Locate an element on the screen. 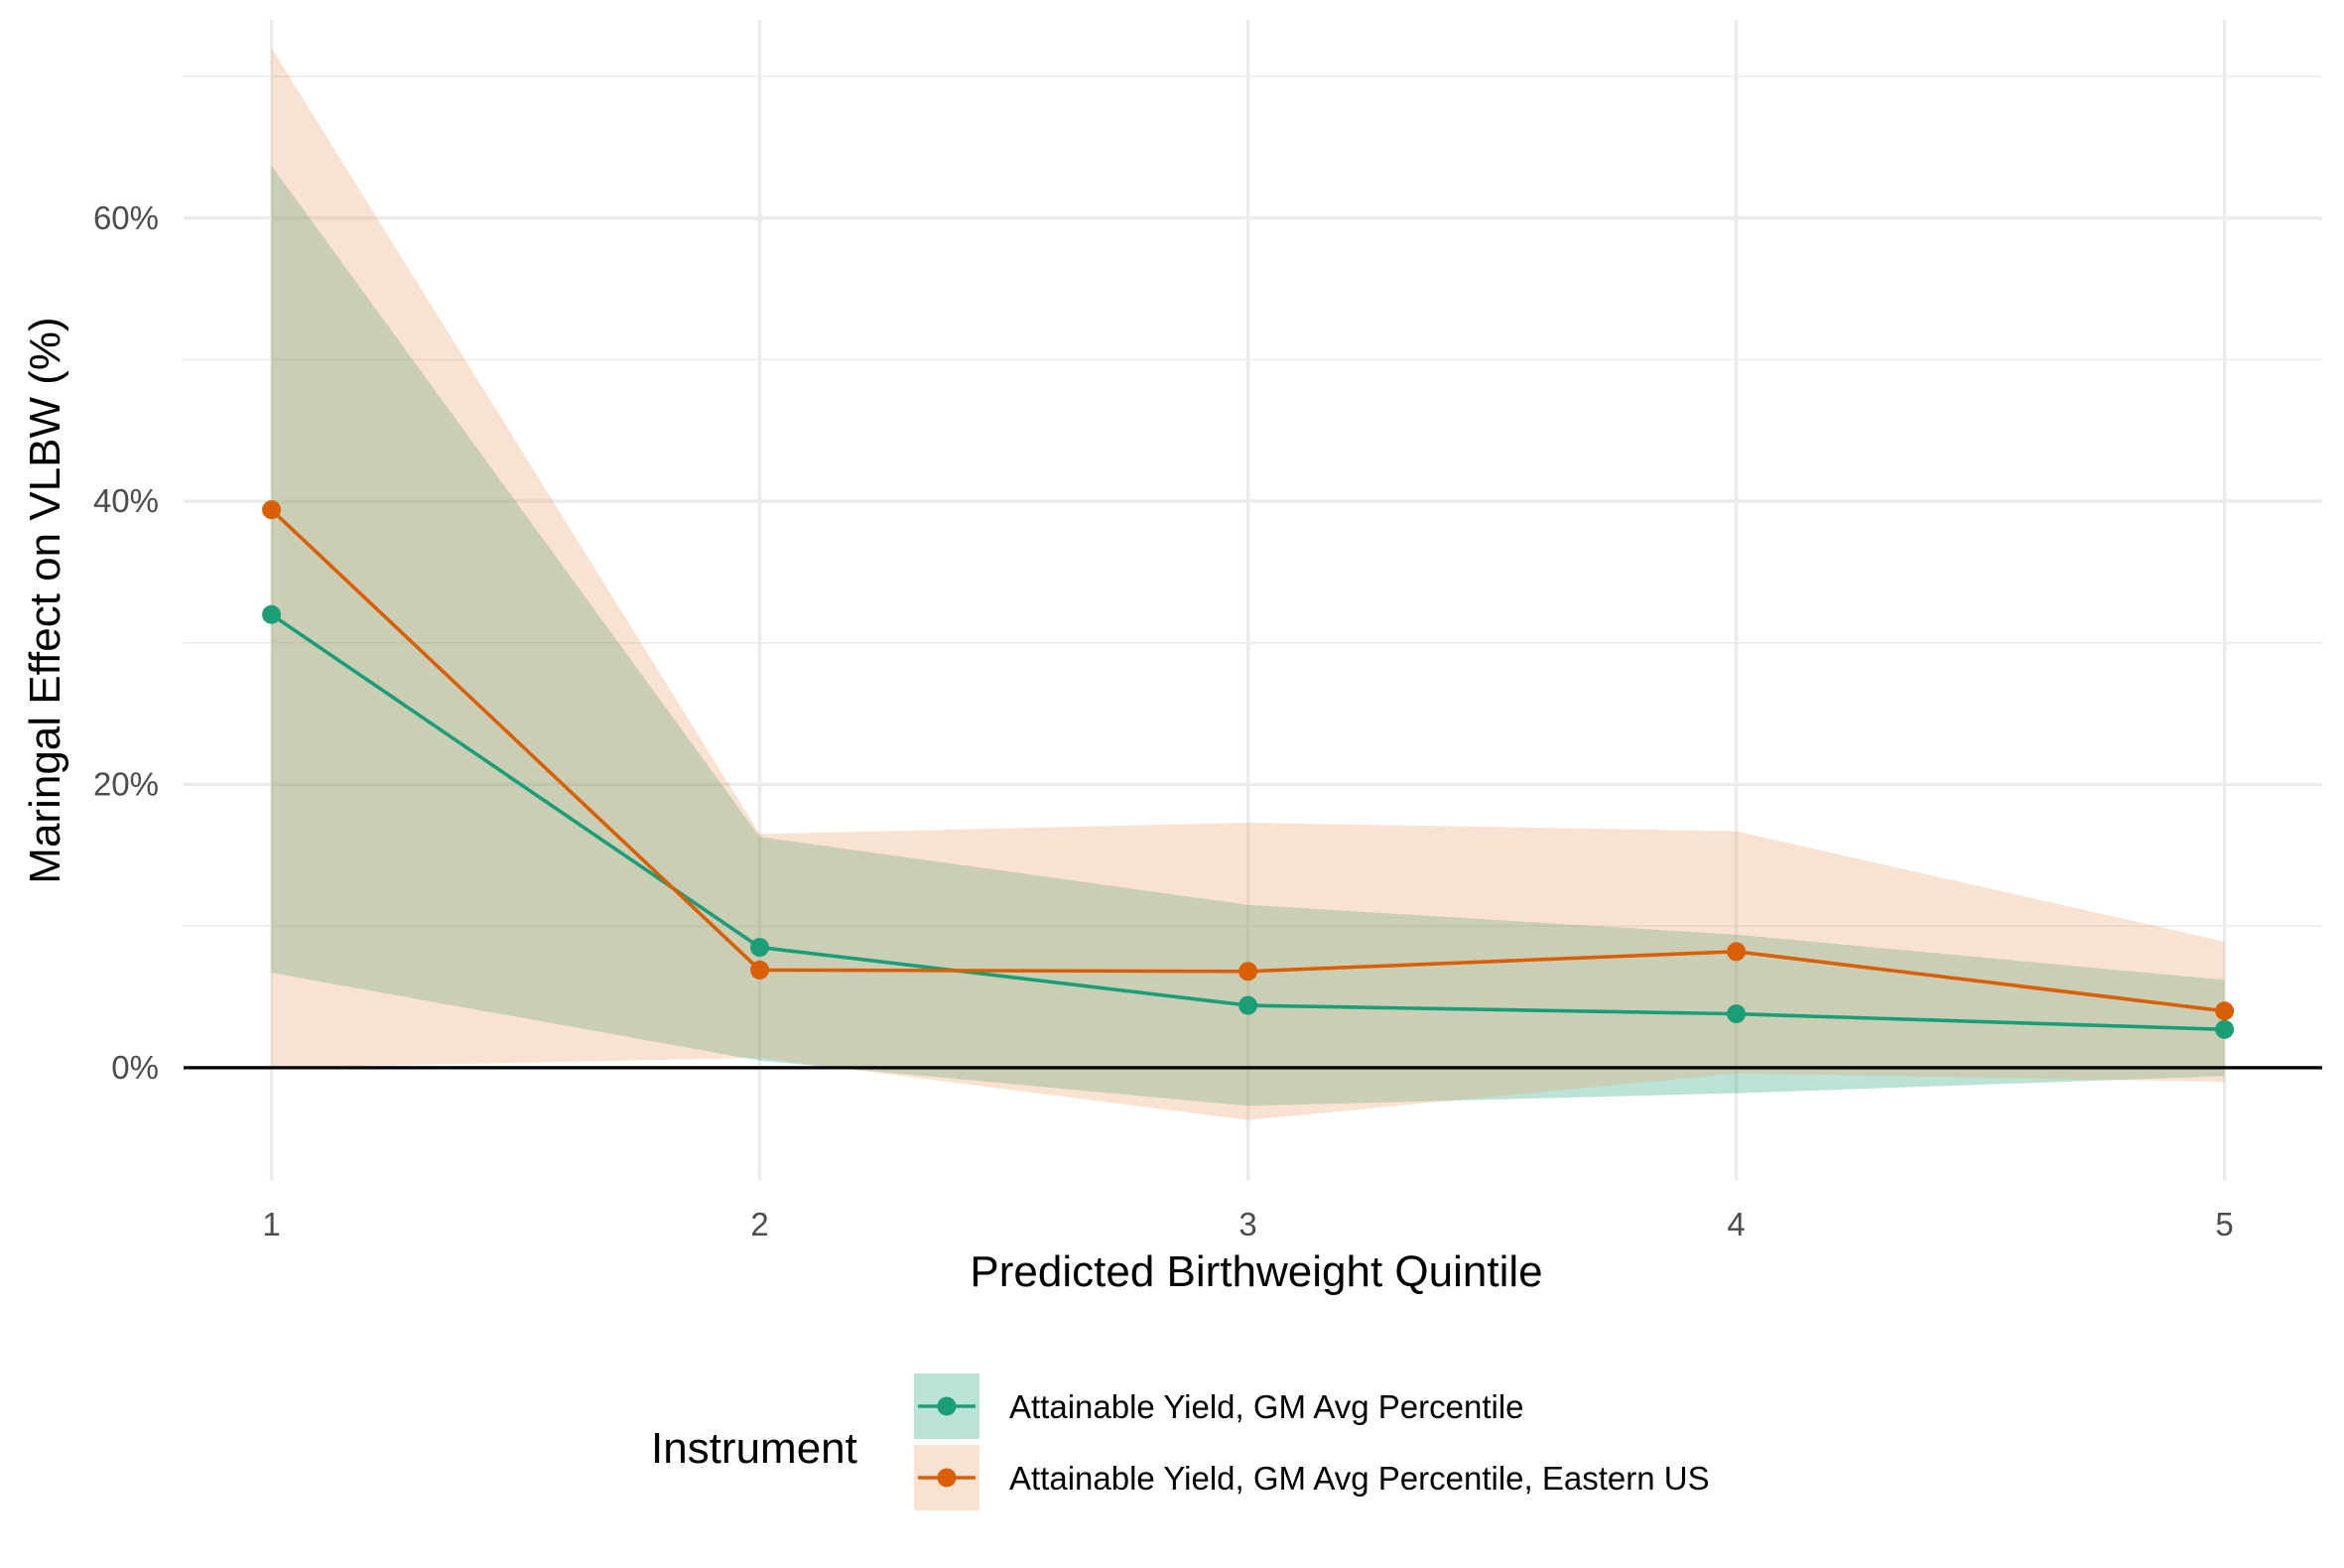  x-tick-label: 3 is located at coordinates (1247, 1224).